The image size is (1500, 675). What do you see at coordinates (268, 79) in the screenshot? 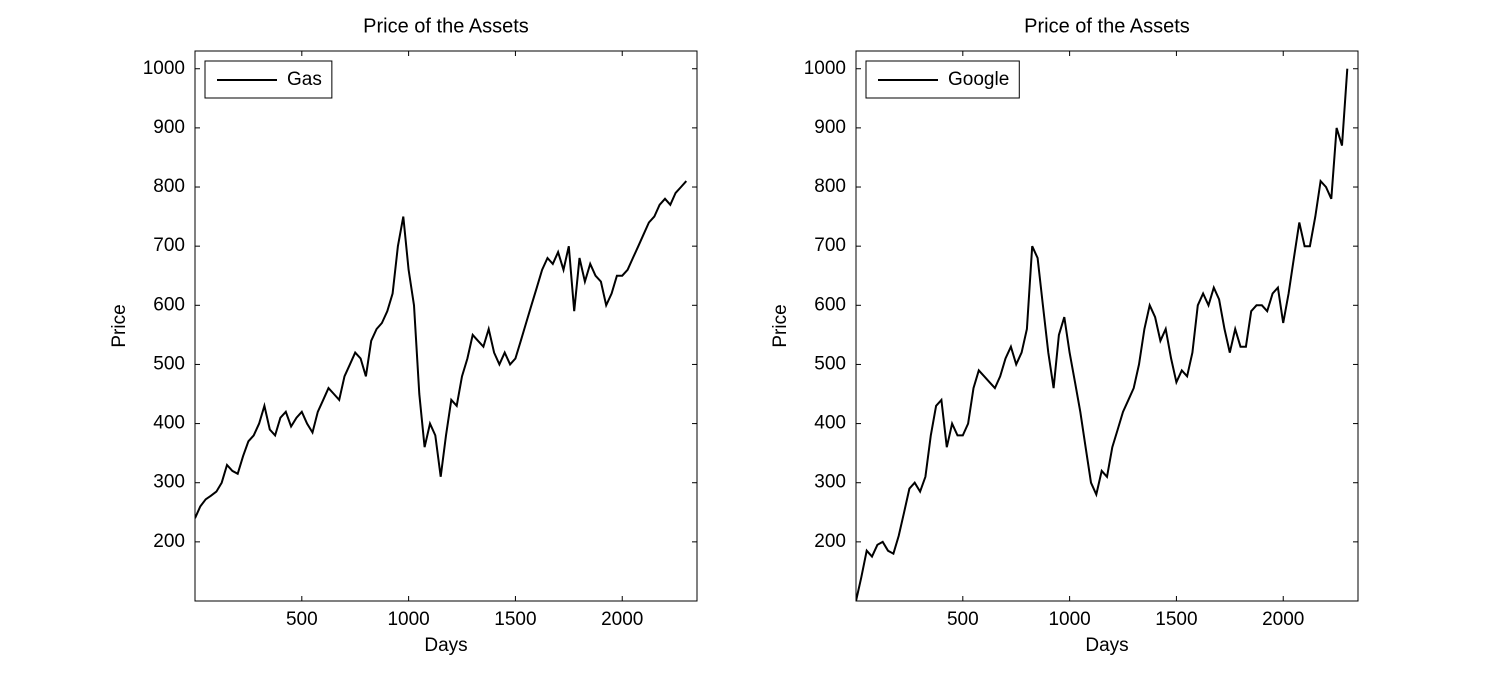
I see `legend: Gas` at bounding box center [268, 79].